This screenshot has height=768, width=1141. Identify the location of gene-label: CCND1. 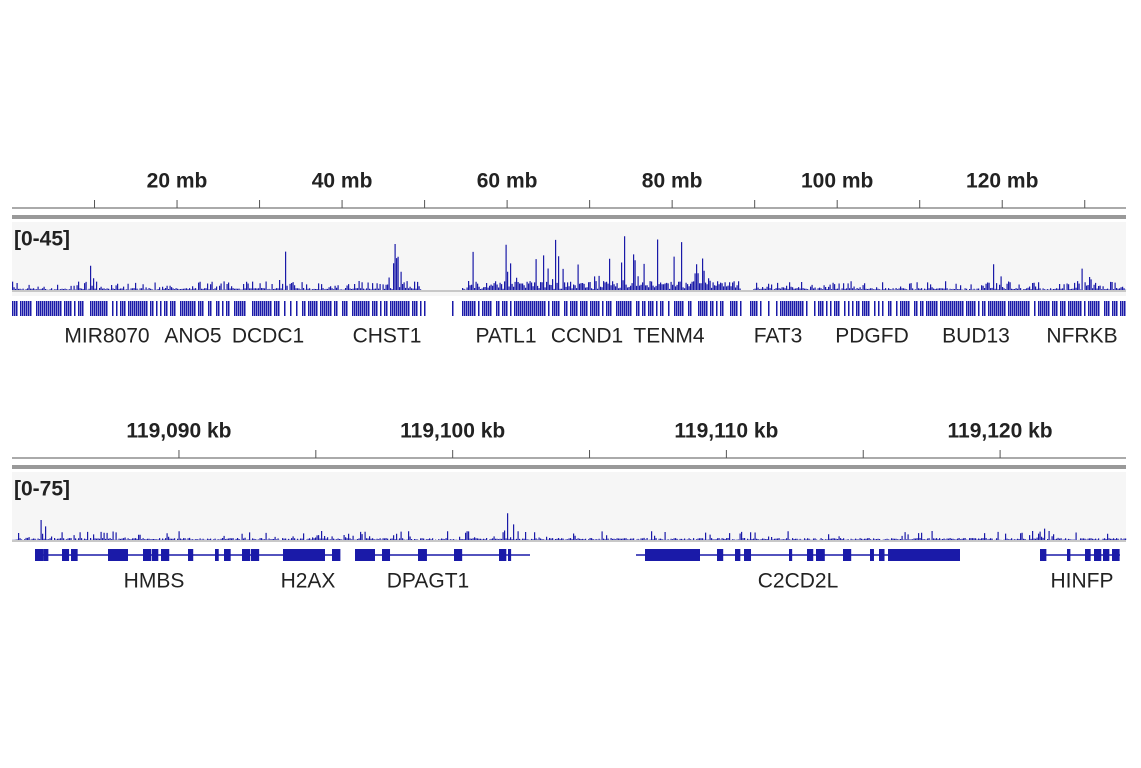
(587, 336).